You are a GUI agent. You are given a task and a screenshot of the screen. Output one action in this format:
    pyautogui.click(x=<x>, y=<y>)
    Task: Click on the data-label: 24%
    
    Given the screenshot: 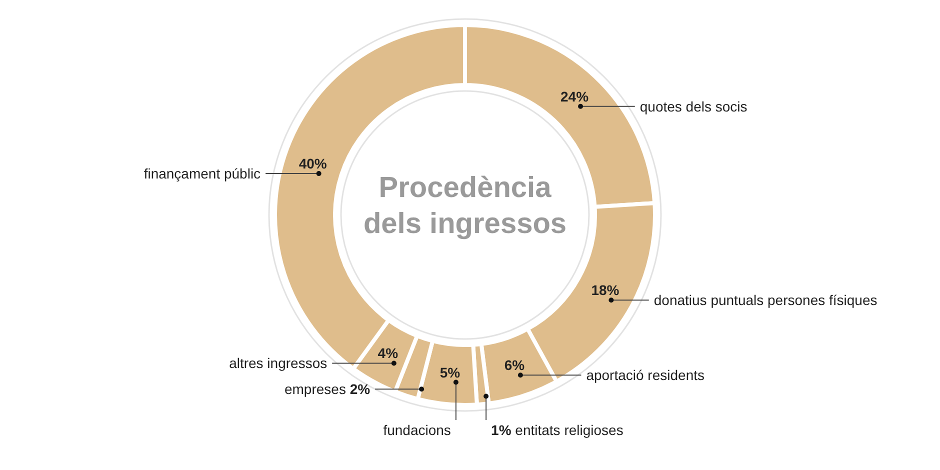 What is the action you would take?
    pyautogui.click(x=575, y=96)
    